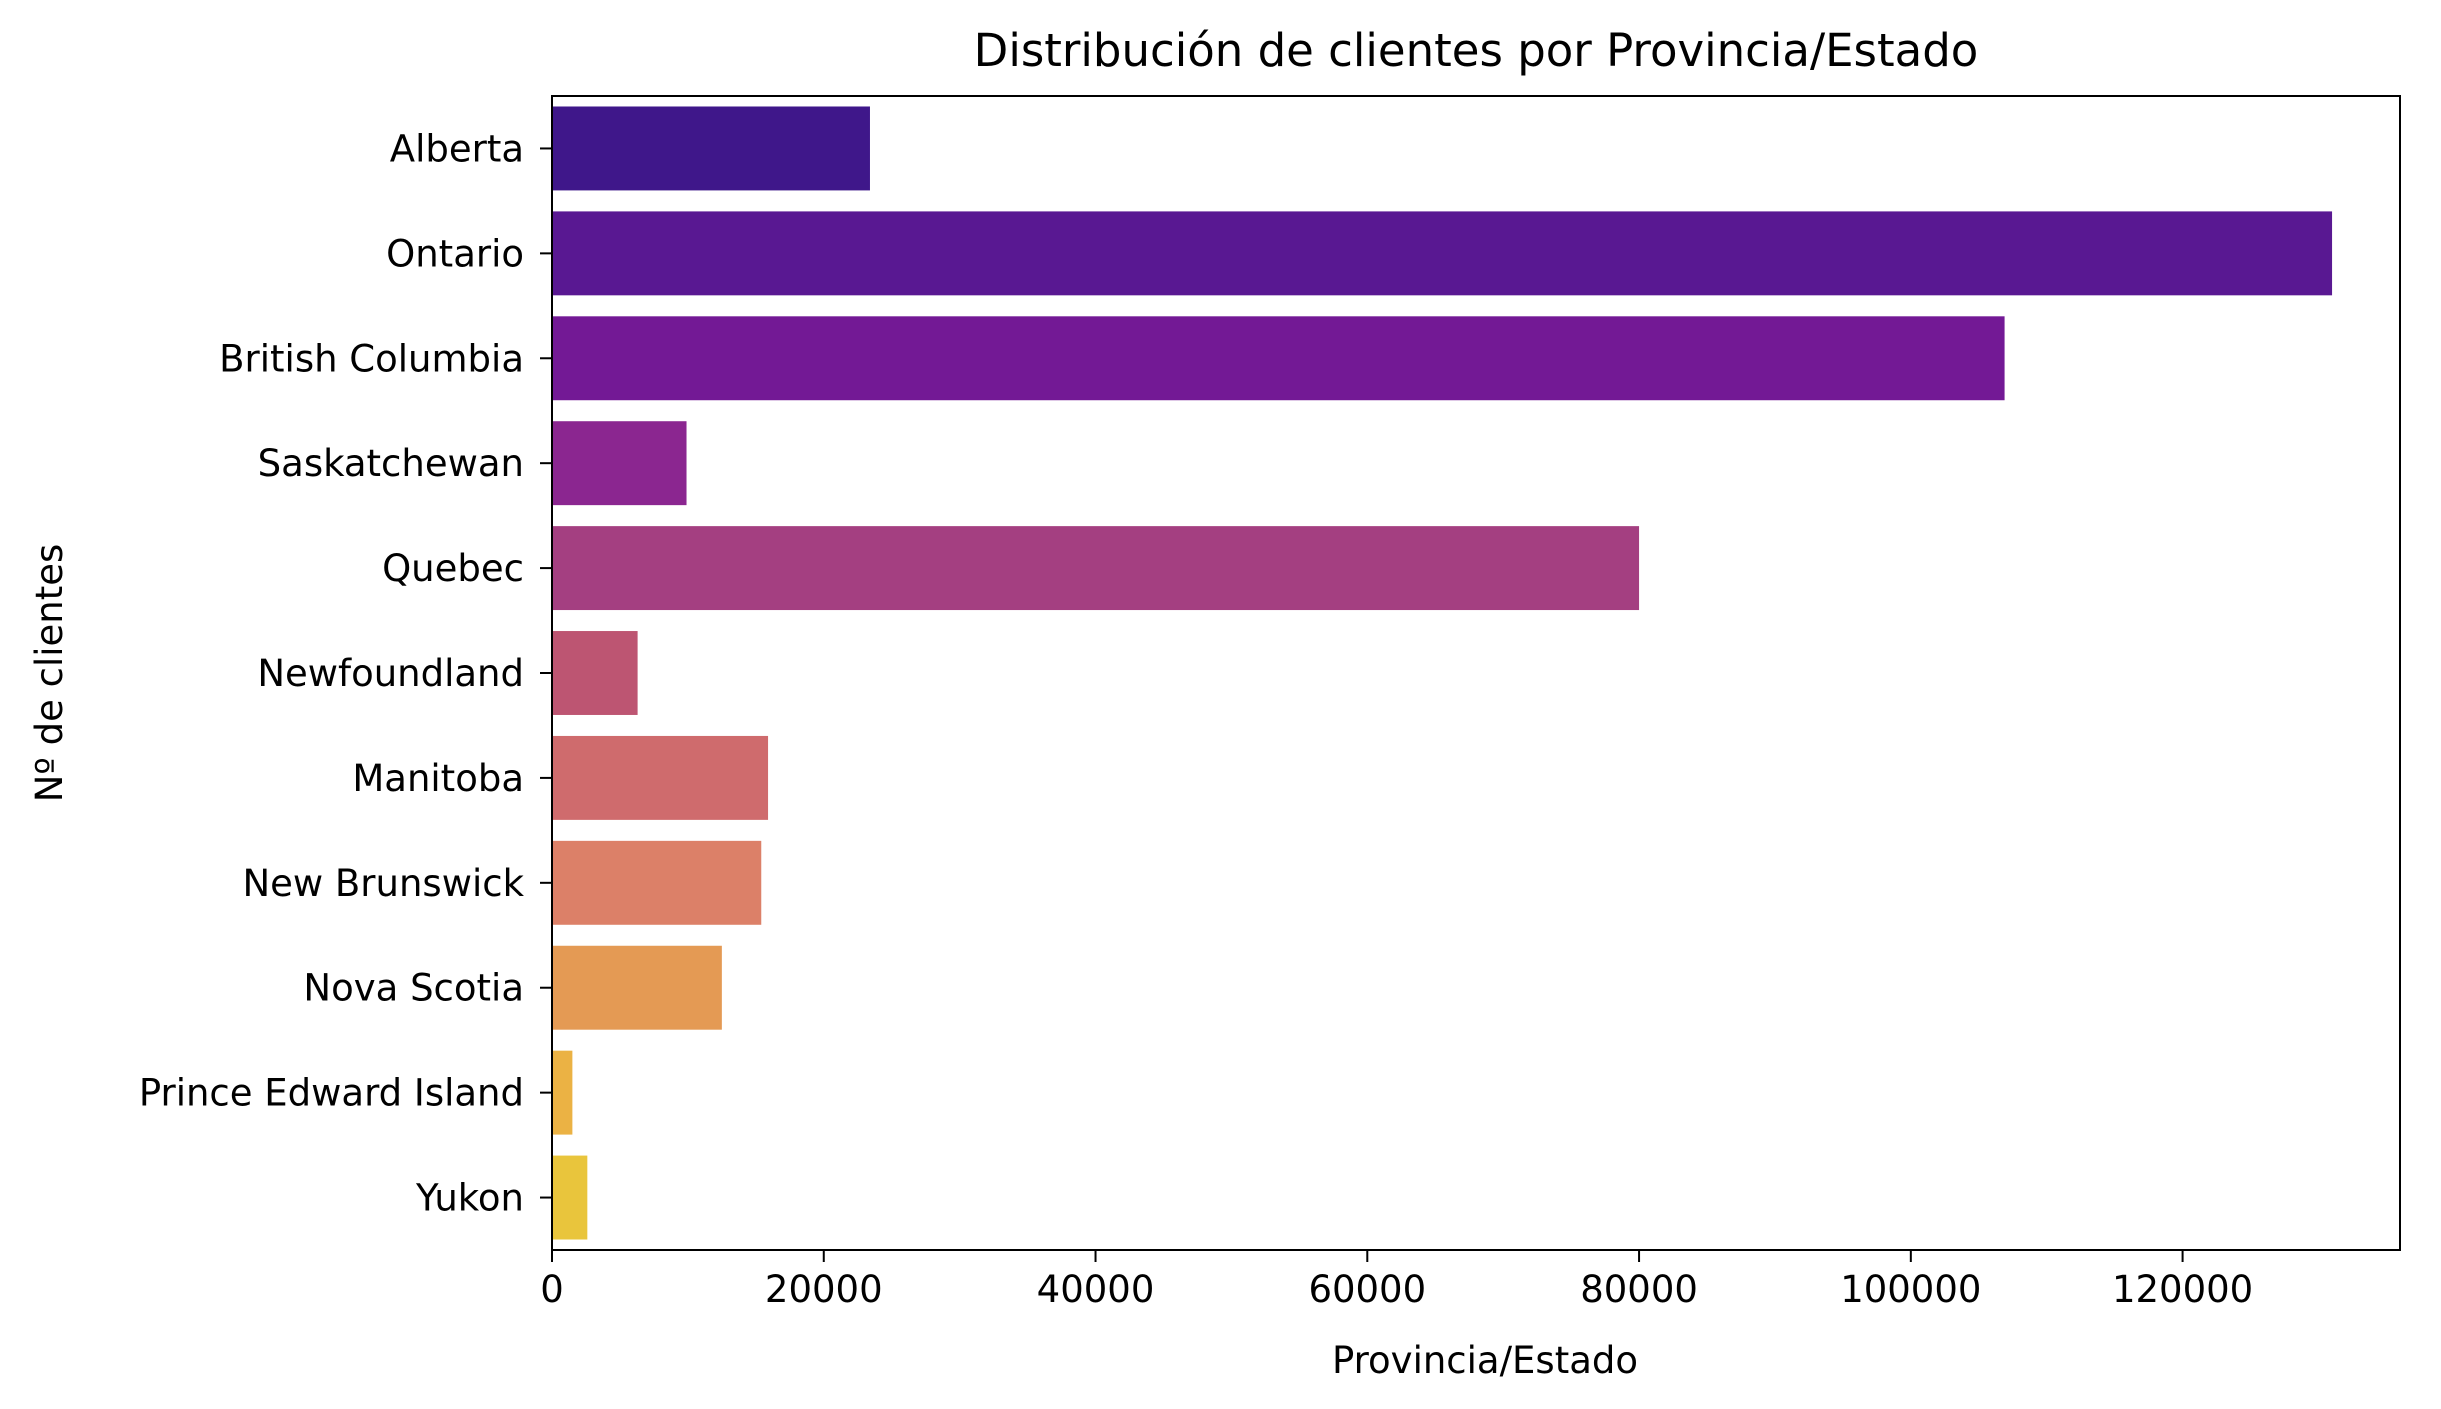 The height and width of the screenshot is (1409, 2441). I want to click on y-tick-label: New Brunswick, so click(383, 883).